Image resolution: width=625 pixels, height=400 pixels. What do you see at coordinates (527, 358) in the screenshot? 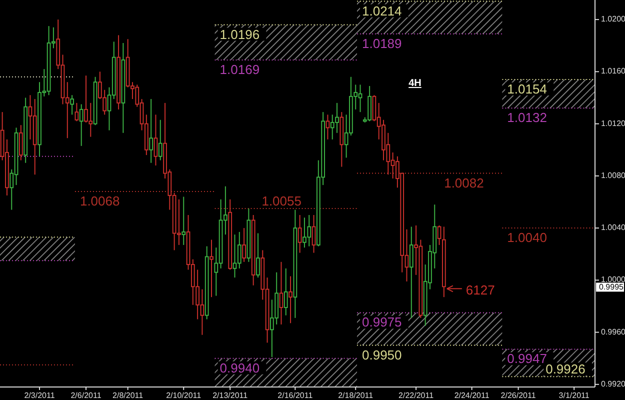
I see `ref-line-label: 0.9947` at bounding box center [527, 358].